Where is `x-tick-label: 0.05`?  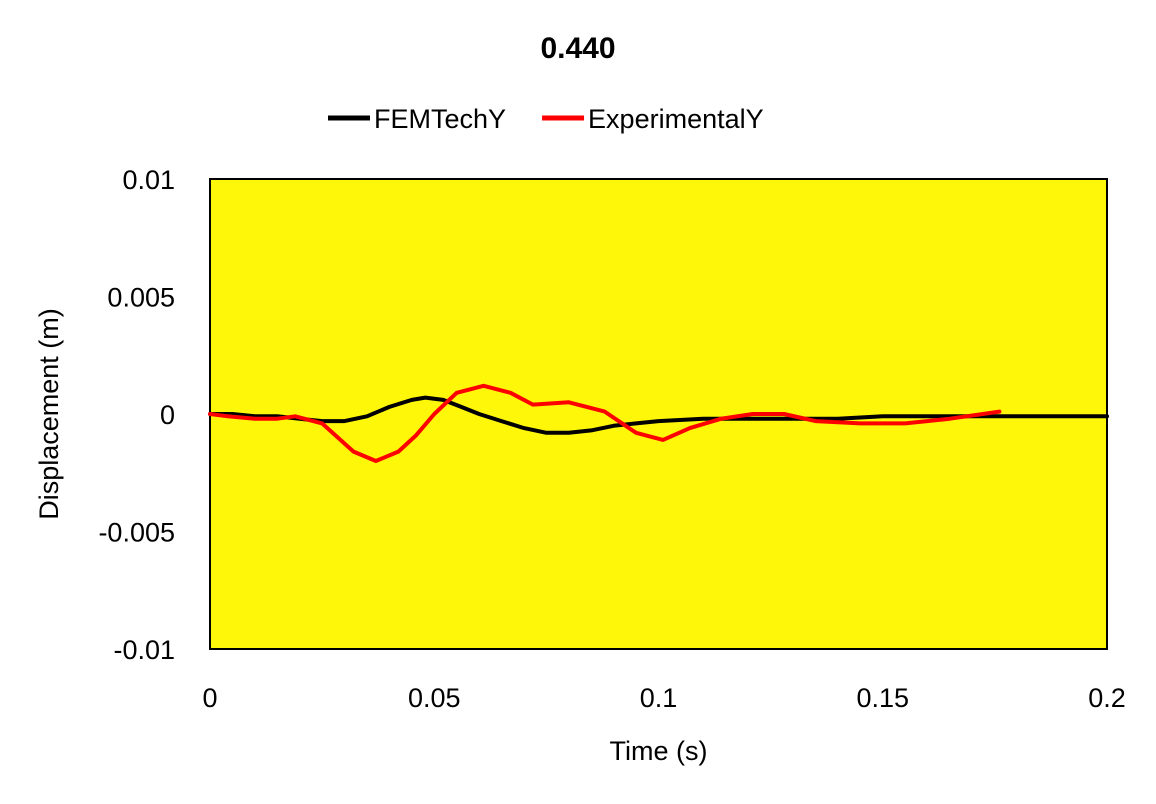 x-tick-label: 0.05 is located at coordinates (434, 698).